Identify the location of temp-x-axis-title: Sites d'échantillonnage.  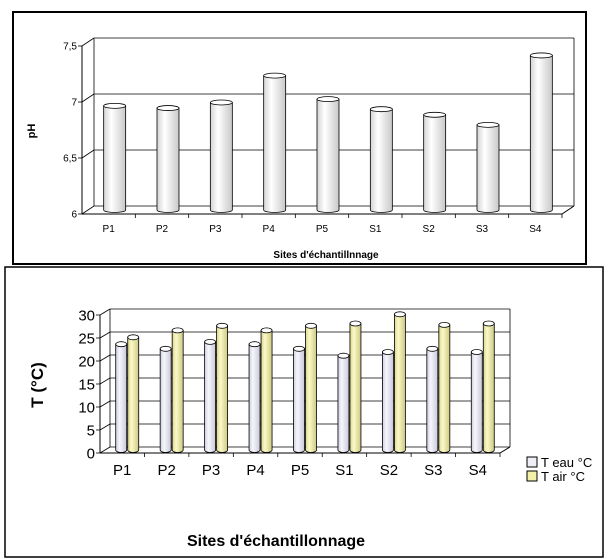
(276, 541).